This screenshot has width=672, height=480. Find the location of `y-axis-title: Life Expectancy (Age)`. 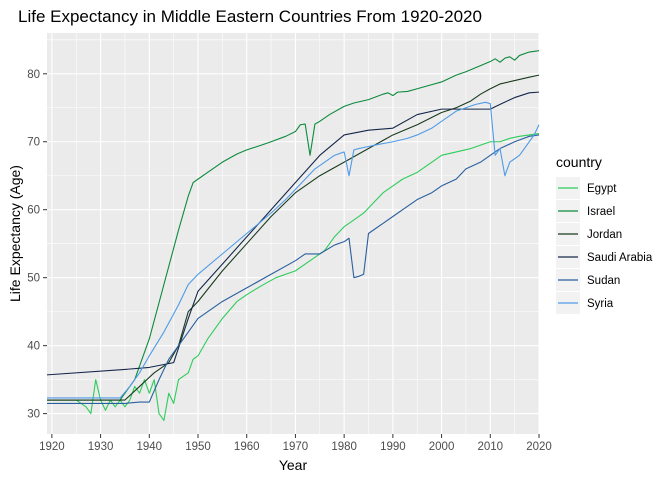

y-axis-title: Life Expectancy (Age) is located at coordinates (15, 233).